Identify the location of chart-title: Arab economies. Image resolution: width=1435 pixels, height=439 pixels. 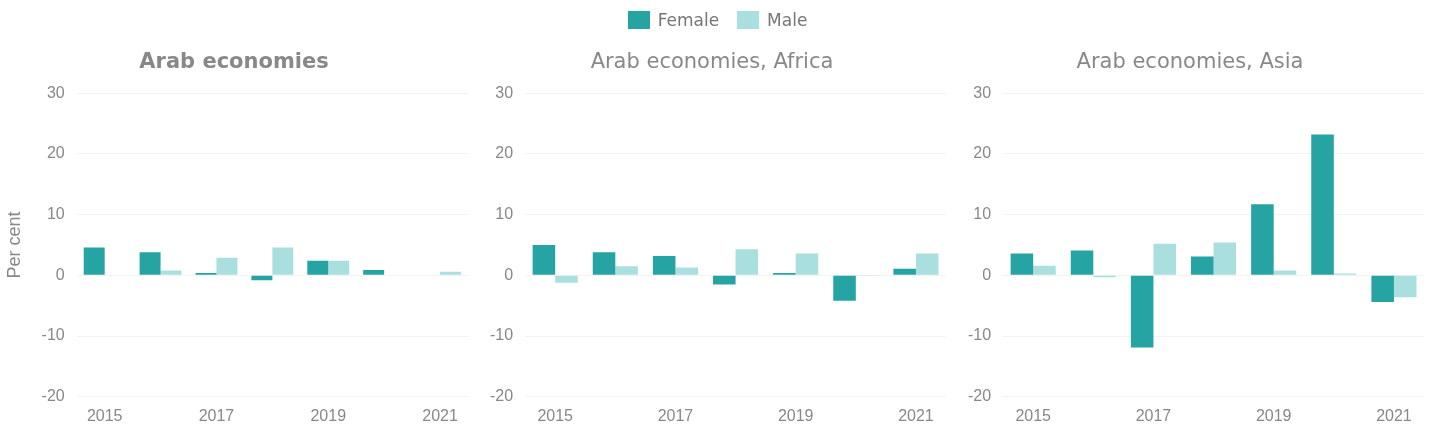
(234, 61).